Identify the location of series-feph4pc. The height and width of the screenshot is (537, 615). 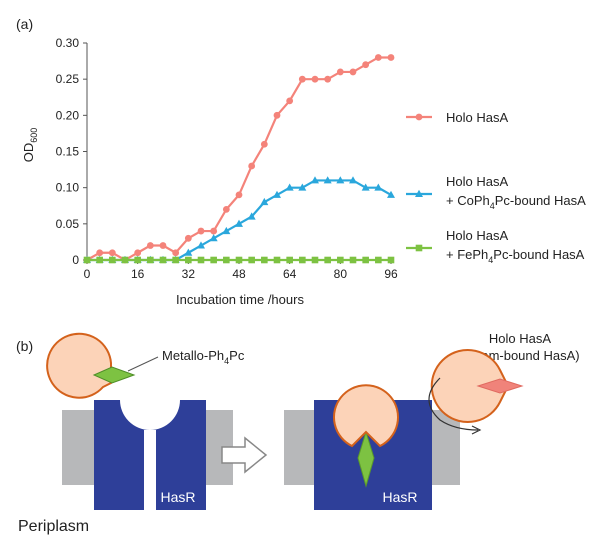
(239, 260).